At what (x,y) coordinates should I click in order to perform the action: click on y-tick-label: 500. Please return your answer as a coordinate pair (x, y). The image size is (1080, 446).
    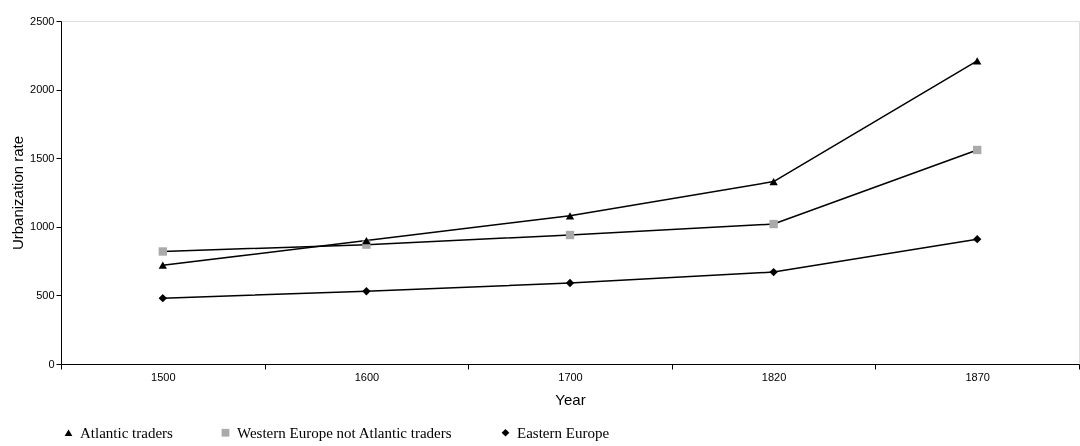
    Looking at the image, I should click on (45, 294).